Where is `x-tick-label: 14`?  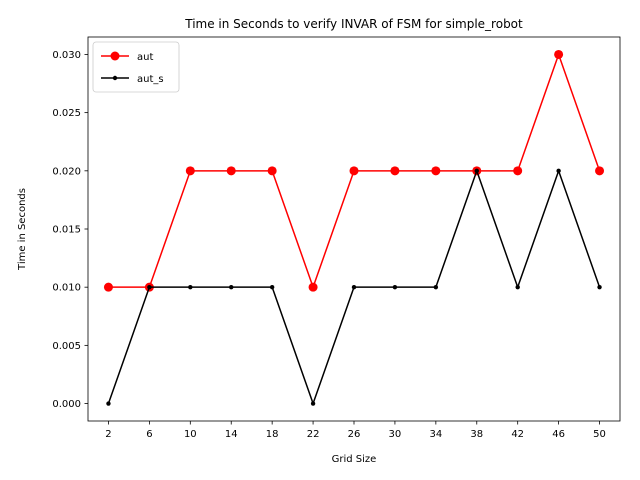
x-tick-label: 14 is located at coordinates (231, 434).